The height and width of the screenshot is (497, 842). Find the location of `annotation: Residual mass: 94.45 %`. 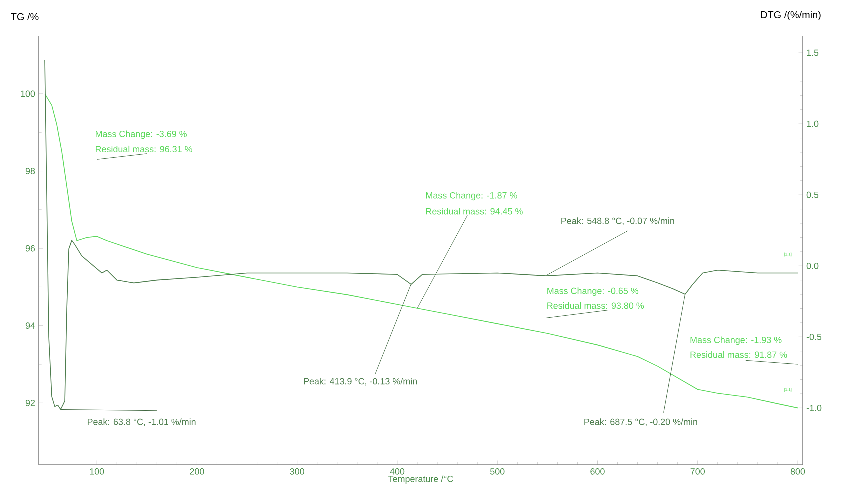

annotation: Residual mass: 94.45 % is located at coordinates (474, 211).